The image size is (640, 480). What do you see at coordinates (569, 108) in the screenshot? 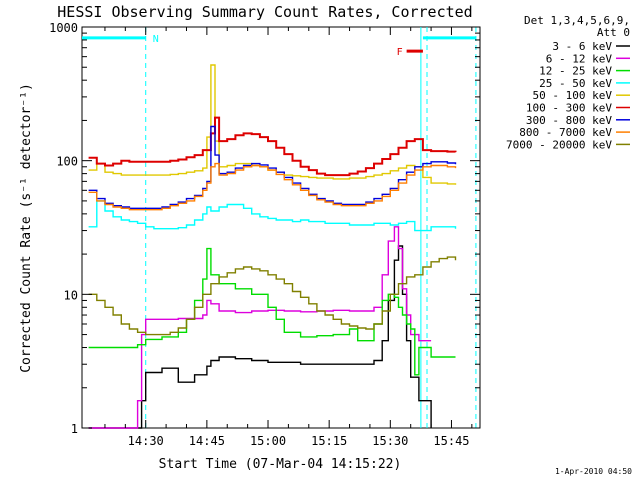
I see `legend-label-5: 100 - 300 keV` at bounding box center [569, 108].